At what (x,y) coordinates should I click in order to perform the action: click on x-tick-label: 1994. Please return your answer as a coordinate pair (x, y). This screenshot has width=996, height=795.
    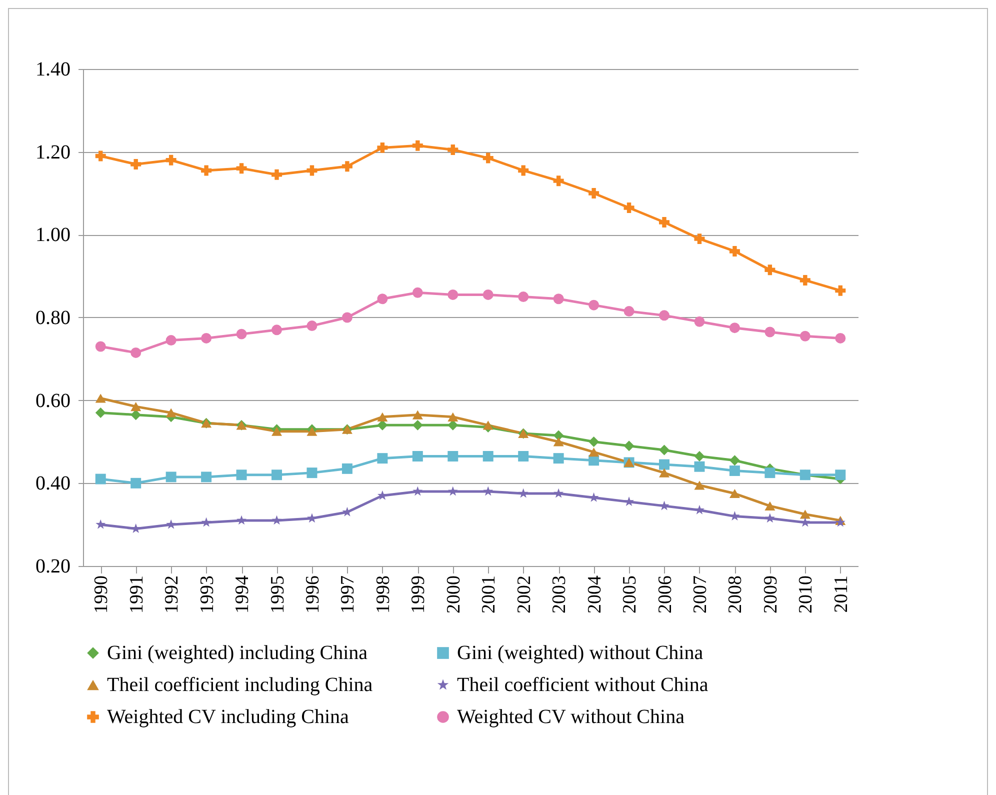
    Looking at the image, I should click on (243, 594).